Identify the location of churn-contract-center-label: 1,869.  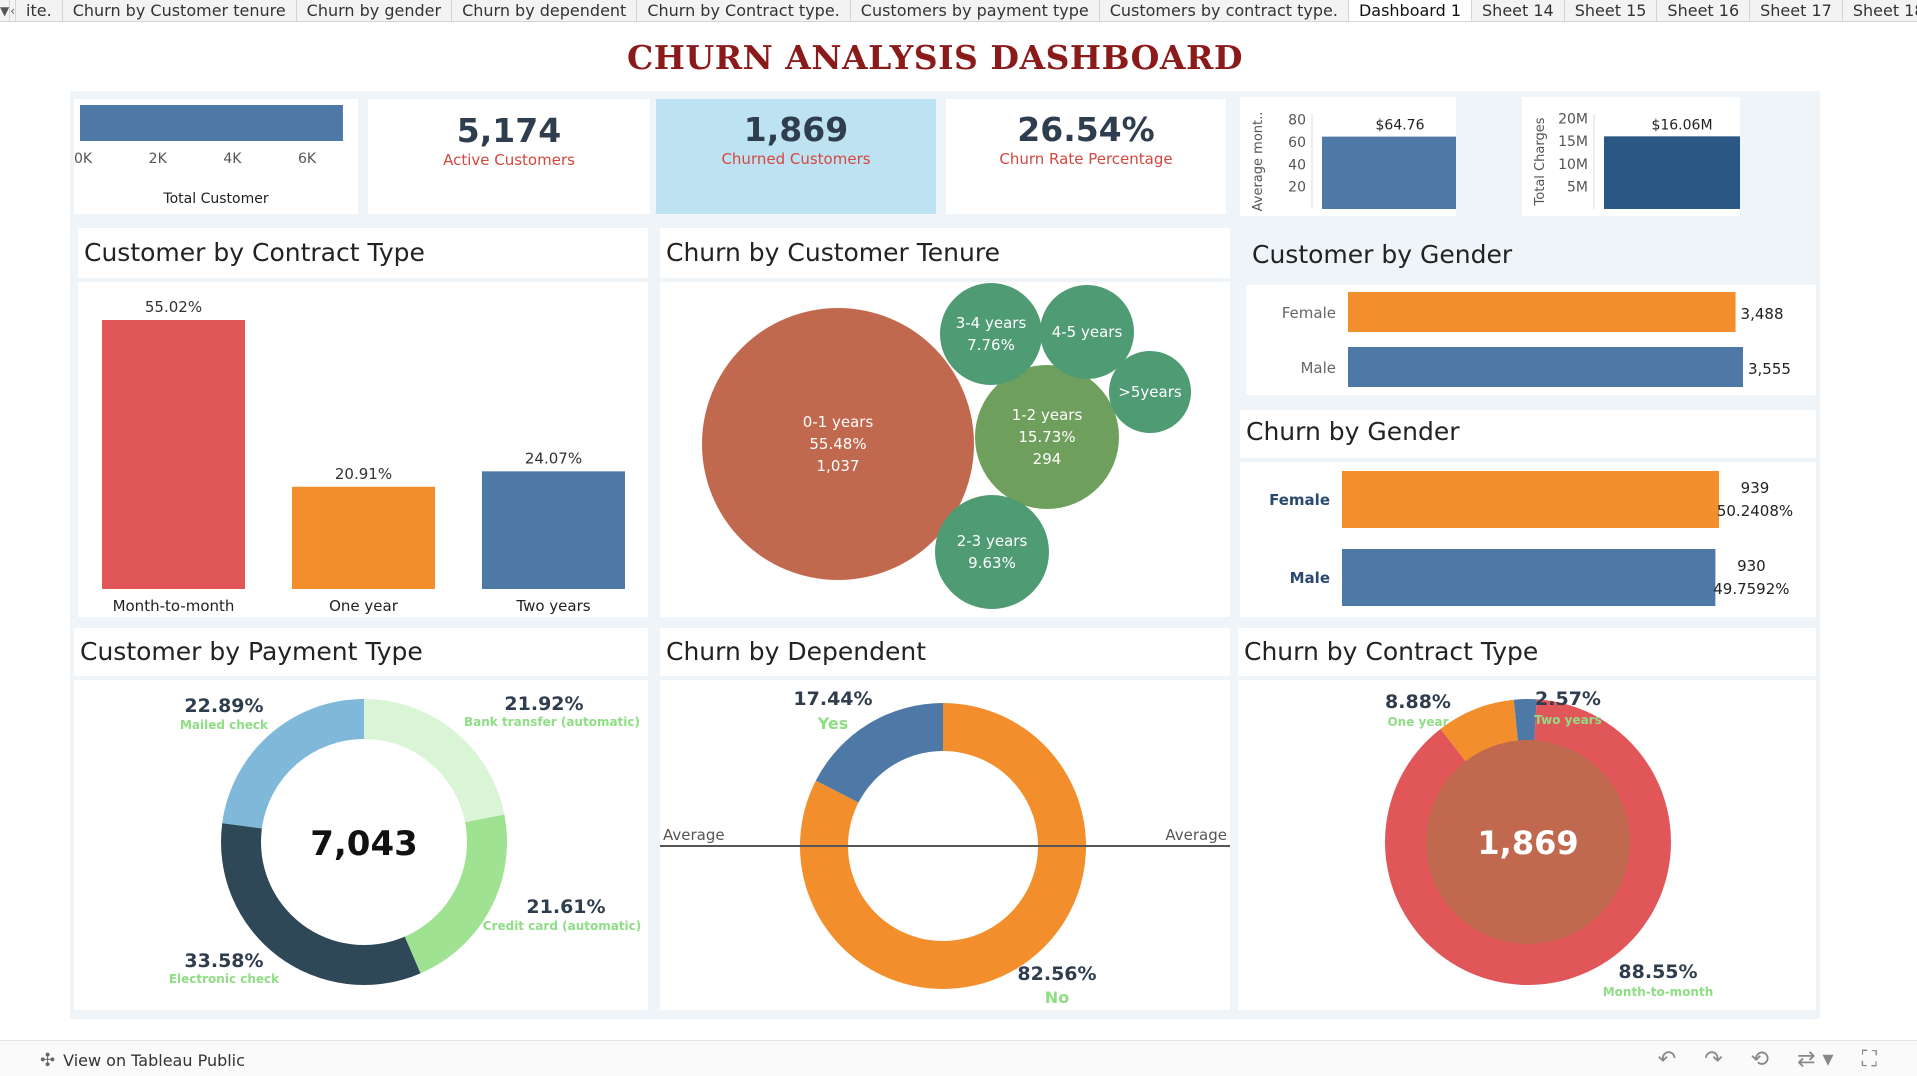
(1527, 843).